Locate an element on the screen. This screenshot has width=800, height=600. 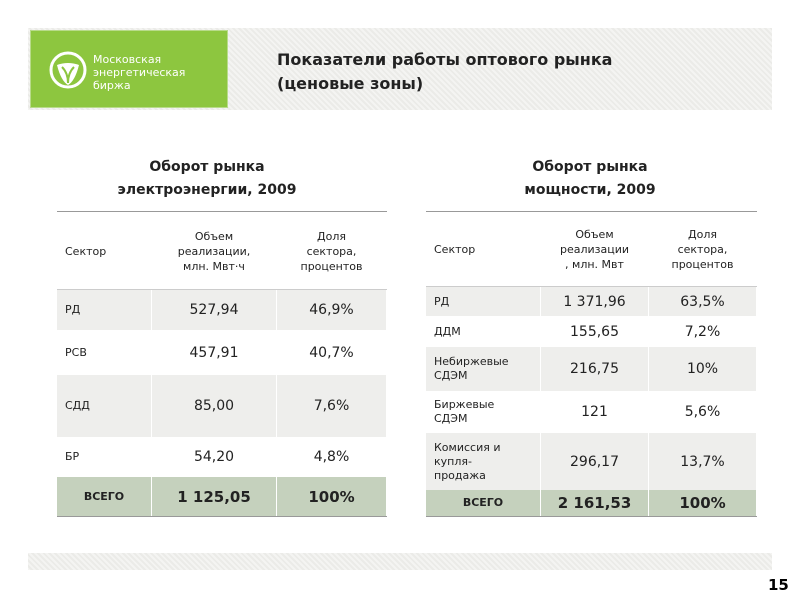
table-title: Оборот рынка мощности, 2009 is located at coordinates (590, 178).